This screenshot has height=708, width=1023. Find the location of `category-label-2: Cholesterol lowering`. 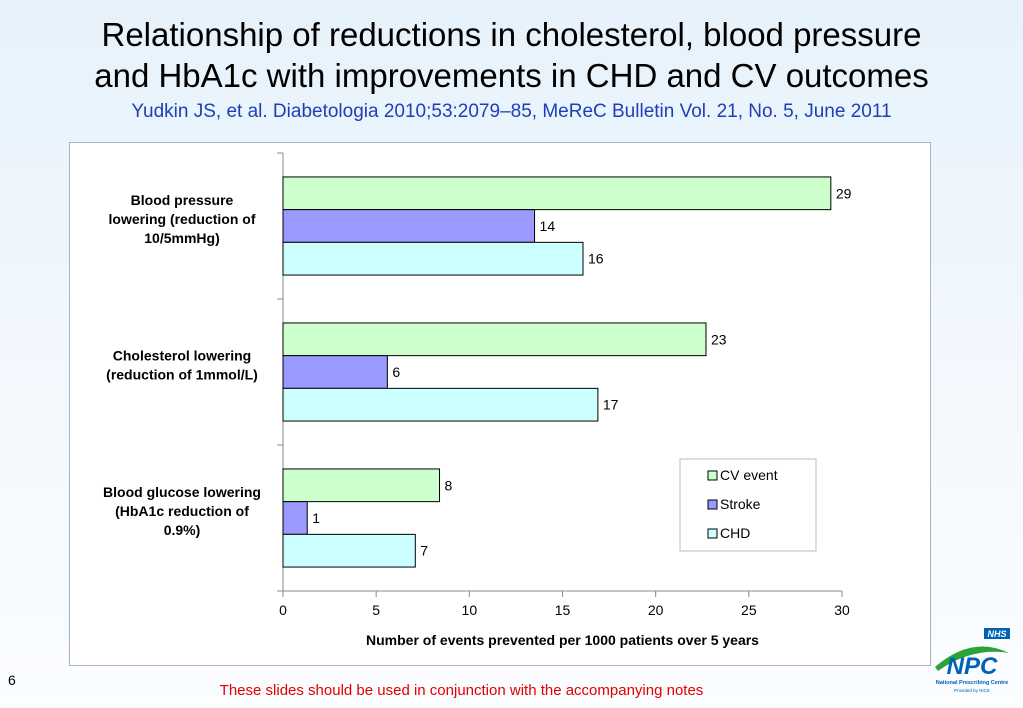

category-label-2: Cholesterol lowering is located at coordinates (182, 356).